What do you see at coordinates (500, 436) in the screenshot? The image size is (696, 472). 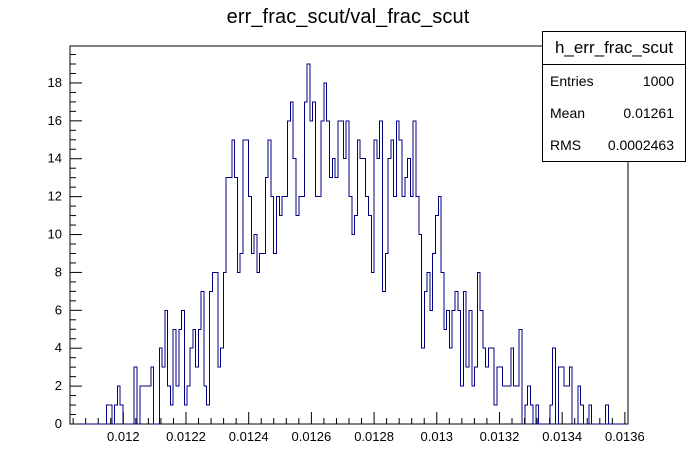 I see `x-tick-label: 0.0132` at bounding box center [500, 436].